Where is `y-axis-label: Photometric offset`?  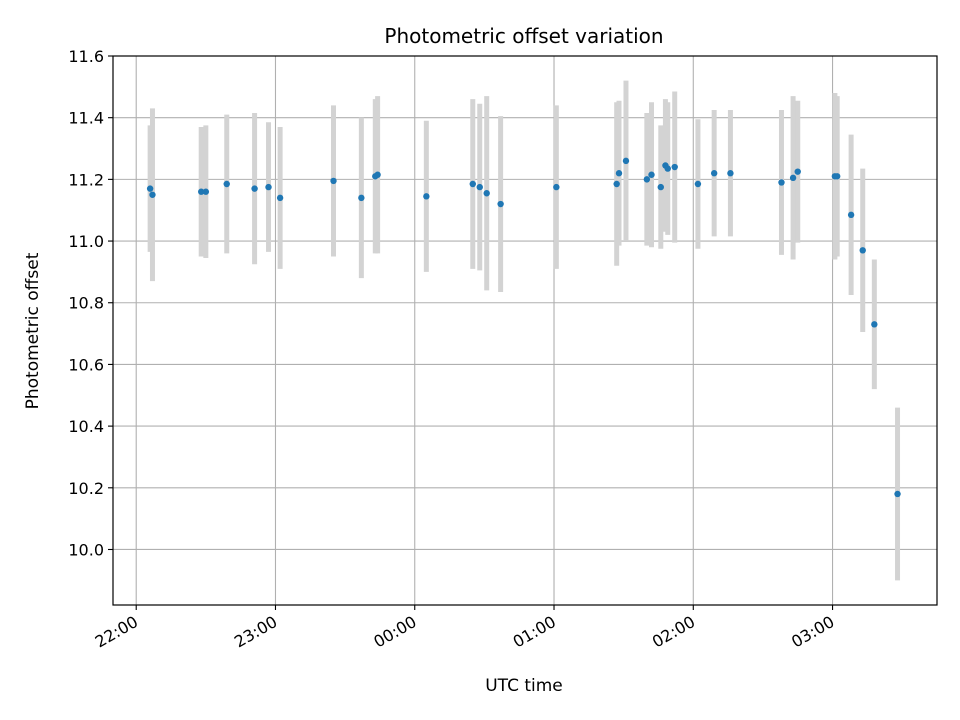
y-axis-label: Photometric offset is located at coordinates (33, 330).